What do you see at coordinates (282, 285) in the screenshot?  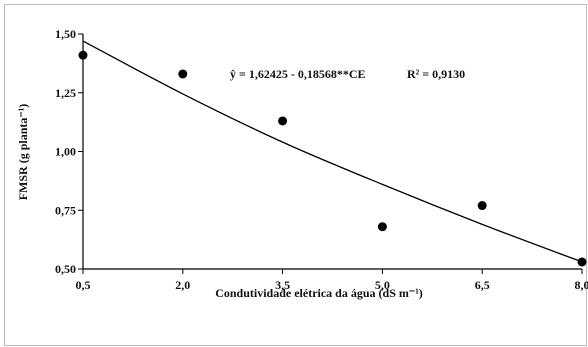 I see `x-tick-label: 3,5` at bounding box center [282, 285].